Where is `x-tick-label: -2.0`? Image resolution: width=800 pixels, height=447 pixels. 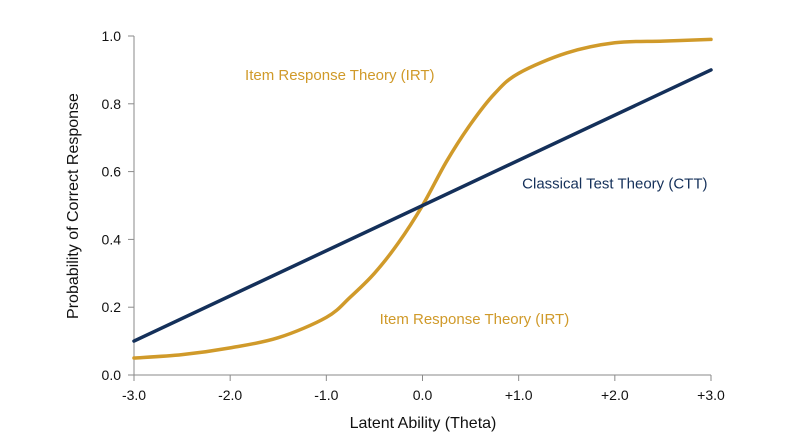 x-tick-label: -2.0 is located at coordinates (230, 395).